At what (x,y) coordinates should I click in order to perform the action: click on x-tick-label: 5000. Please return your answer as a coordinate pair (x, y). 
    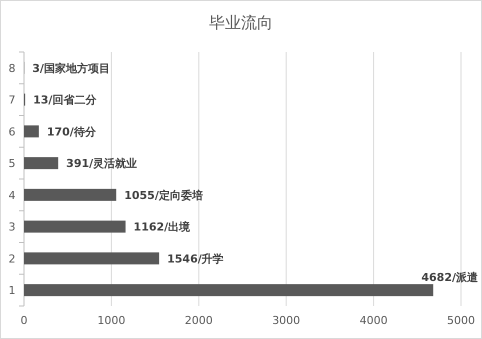
    Looking at the image, I should click on (461, 320).